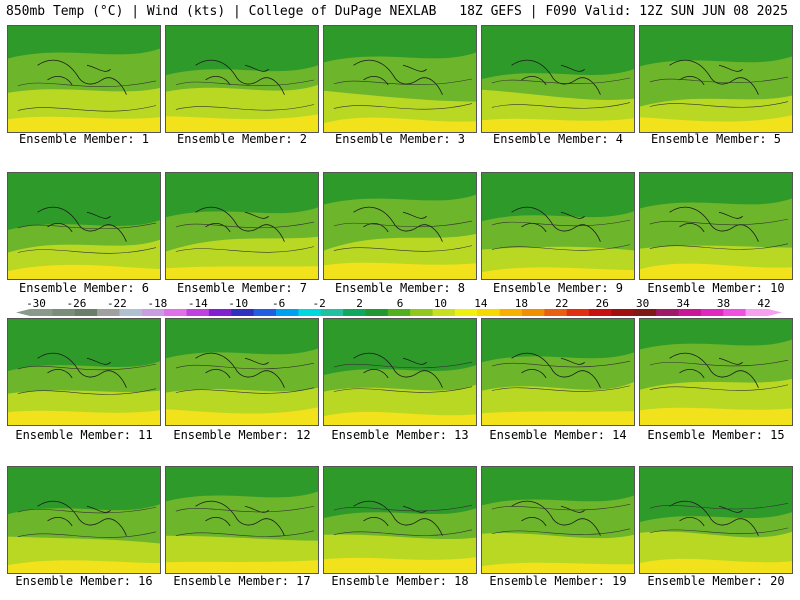 This screenshot has height=600, width=800. I want to click on panel-label: Ensemble Member: 11, so click(84, 435).